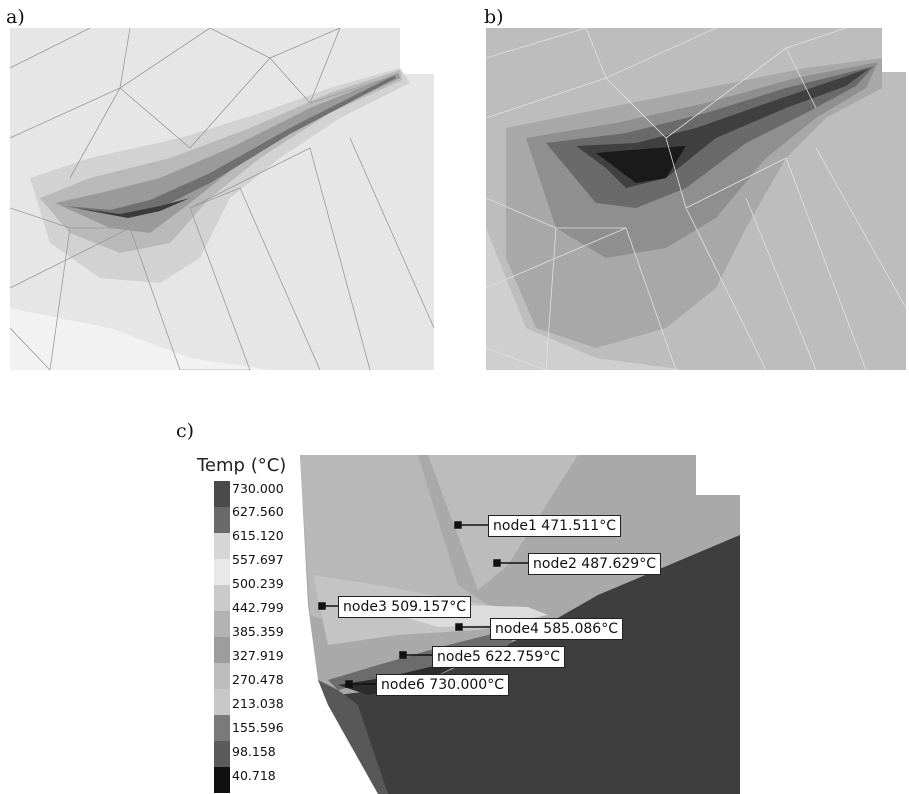  I want to click on legend-color-bar, so click(222, 637).